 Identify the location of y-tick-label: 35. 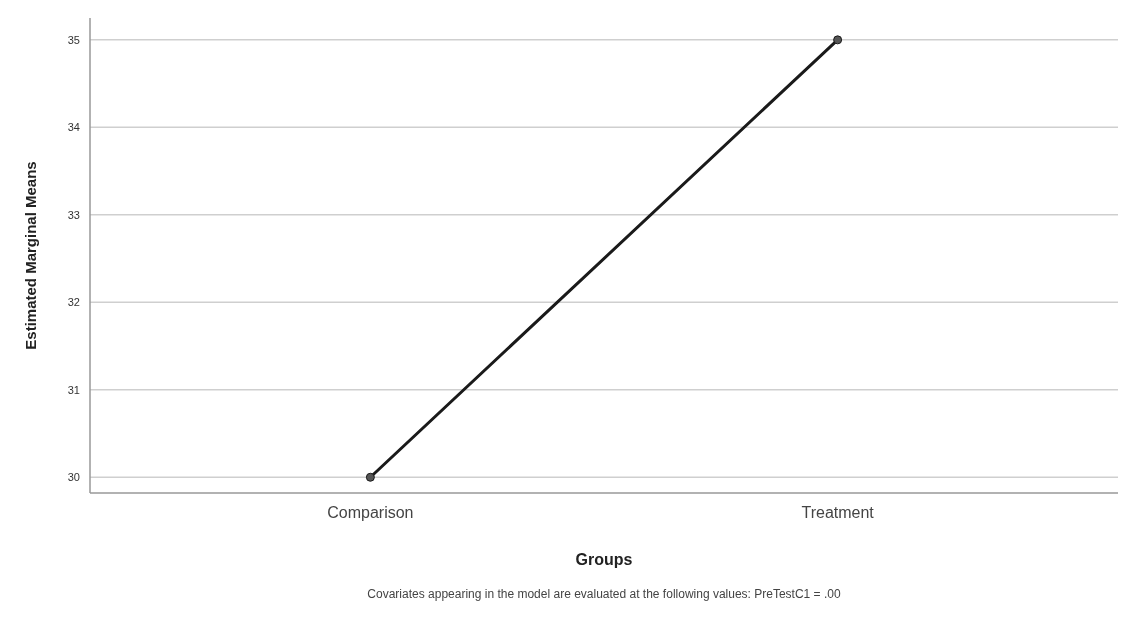
(73, 39).